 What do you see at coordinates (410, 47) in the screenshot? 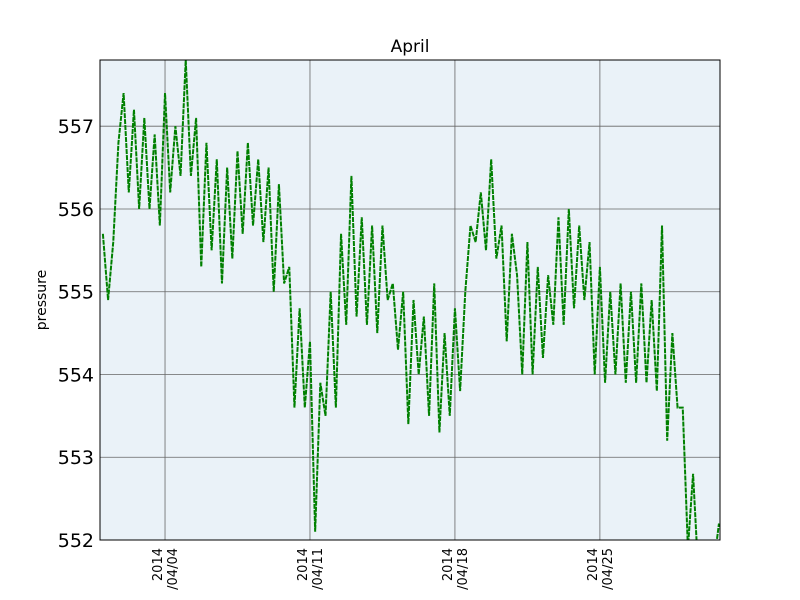
I see `chart-title: April` at bounding box center [410, 47].